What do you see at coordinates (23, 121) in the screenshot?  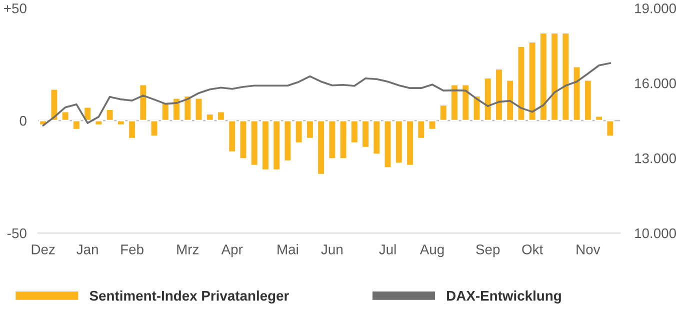 I see `y-tick-label: 0` at bounding box center [23, 121].